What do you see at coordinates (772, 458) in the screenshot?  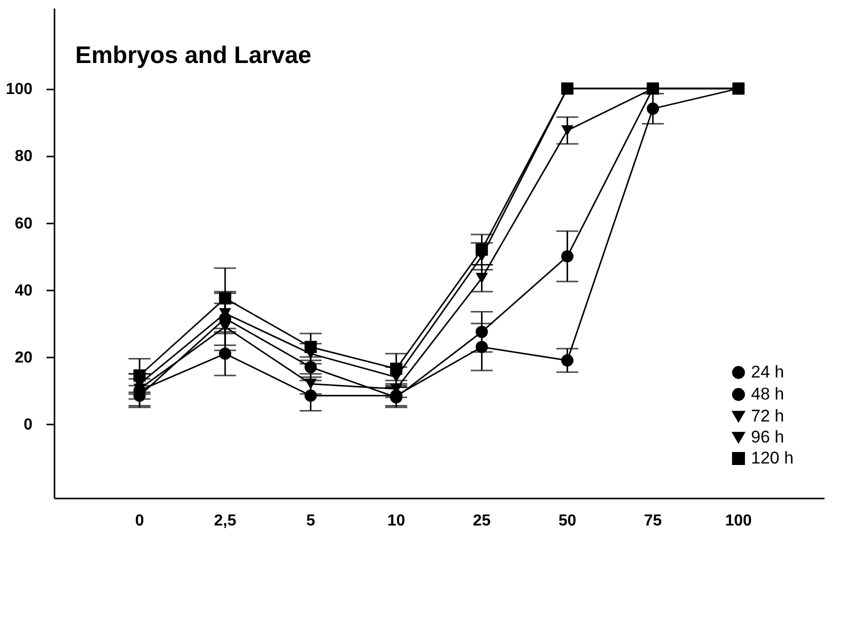 I see `legend-label: 120 h` at bounding box center [772, 458].